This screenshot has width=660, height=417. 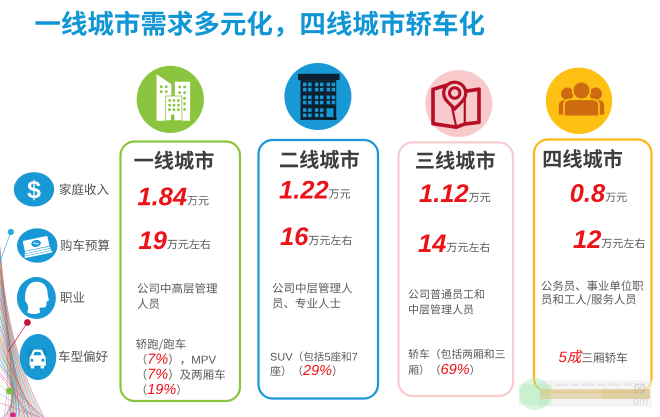 I want to click on svg-text: om, so click(x=640, y=402).